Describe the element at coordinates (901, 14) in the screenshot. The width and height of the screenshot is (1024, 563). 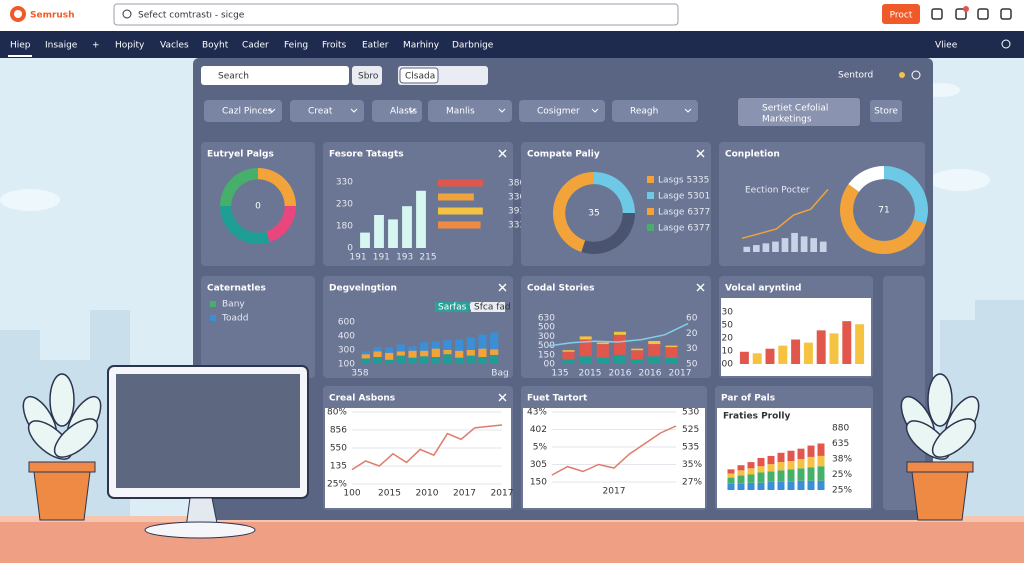
I see `primary-button` at that location.